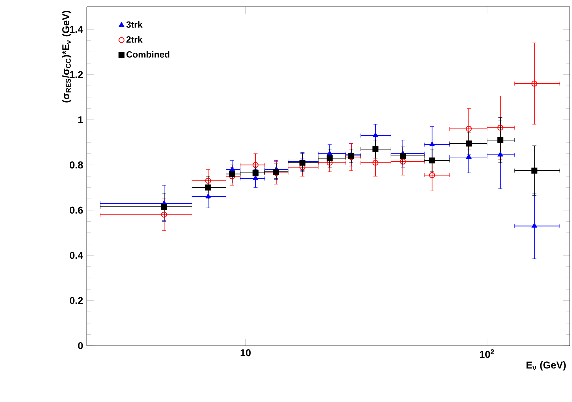 Image resolution: width=572 pixels, height=402 pixels. I want to click on legend-label: 3trk, so click(134, 24).